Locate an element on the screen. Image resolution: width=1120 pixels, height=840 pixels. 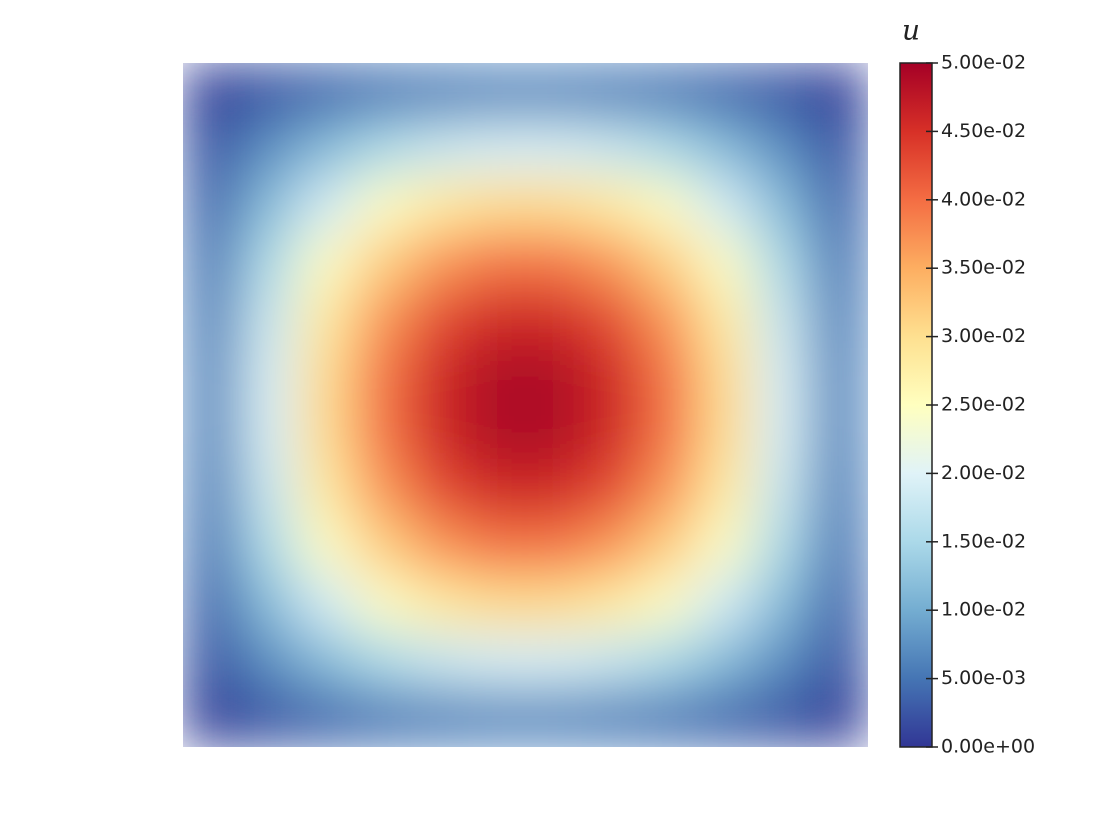
colorbar-tick-label: 0.00e+00 is located at coordinates (988, 747).